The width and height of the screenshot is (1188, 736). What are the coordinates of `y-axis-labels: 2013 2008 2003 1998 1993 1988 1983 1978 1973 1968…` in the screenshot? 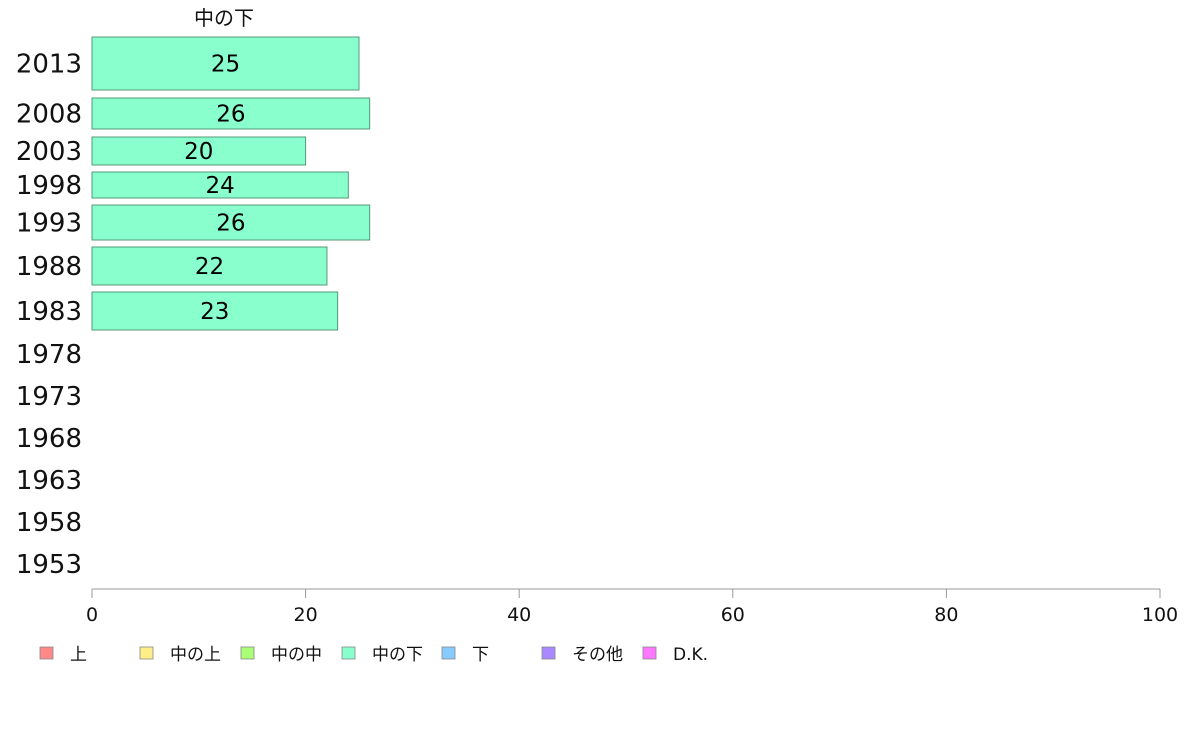 It's located at (49, 315).